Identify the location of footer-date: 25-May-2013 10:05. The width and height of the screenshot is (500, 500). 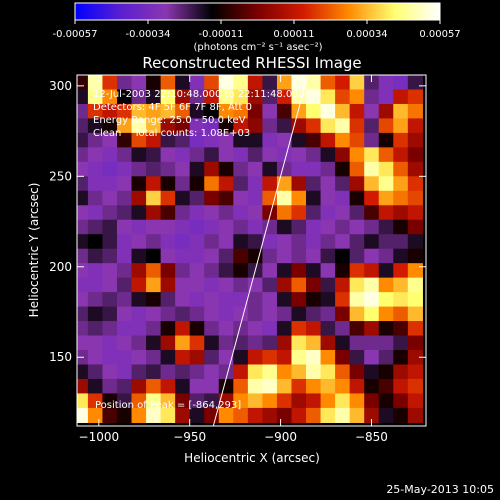
(440, 489).